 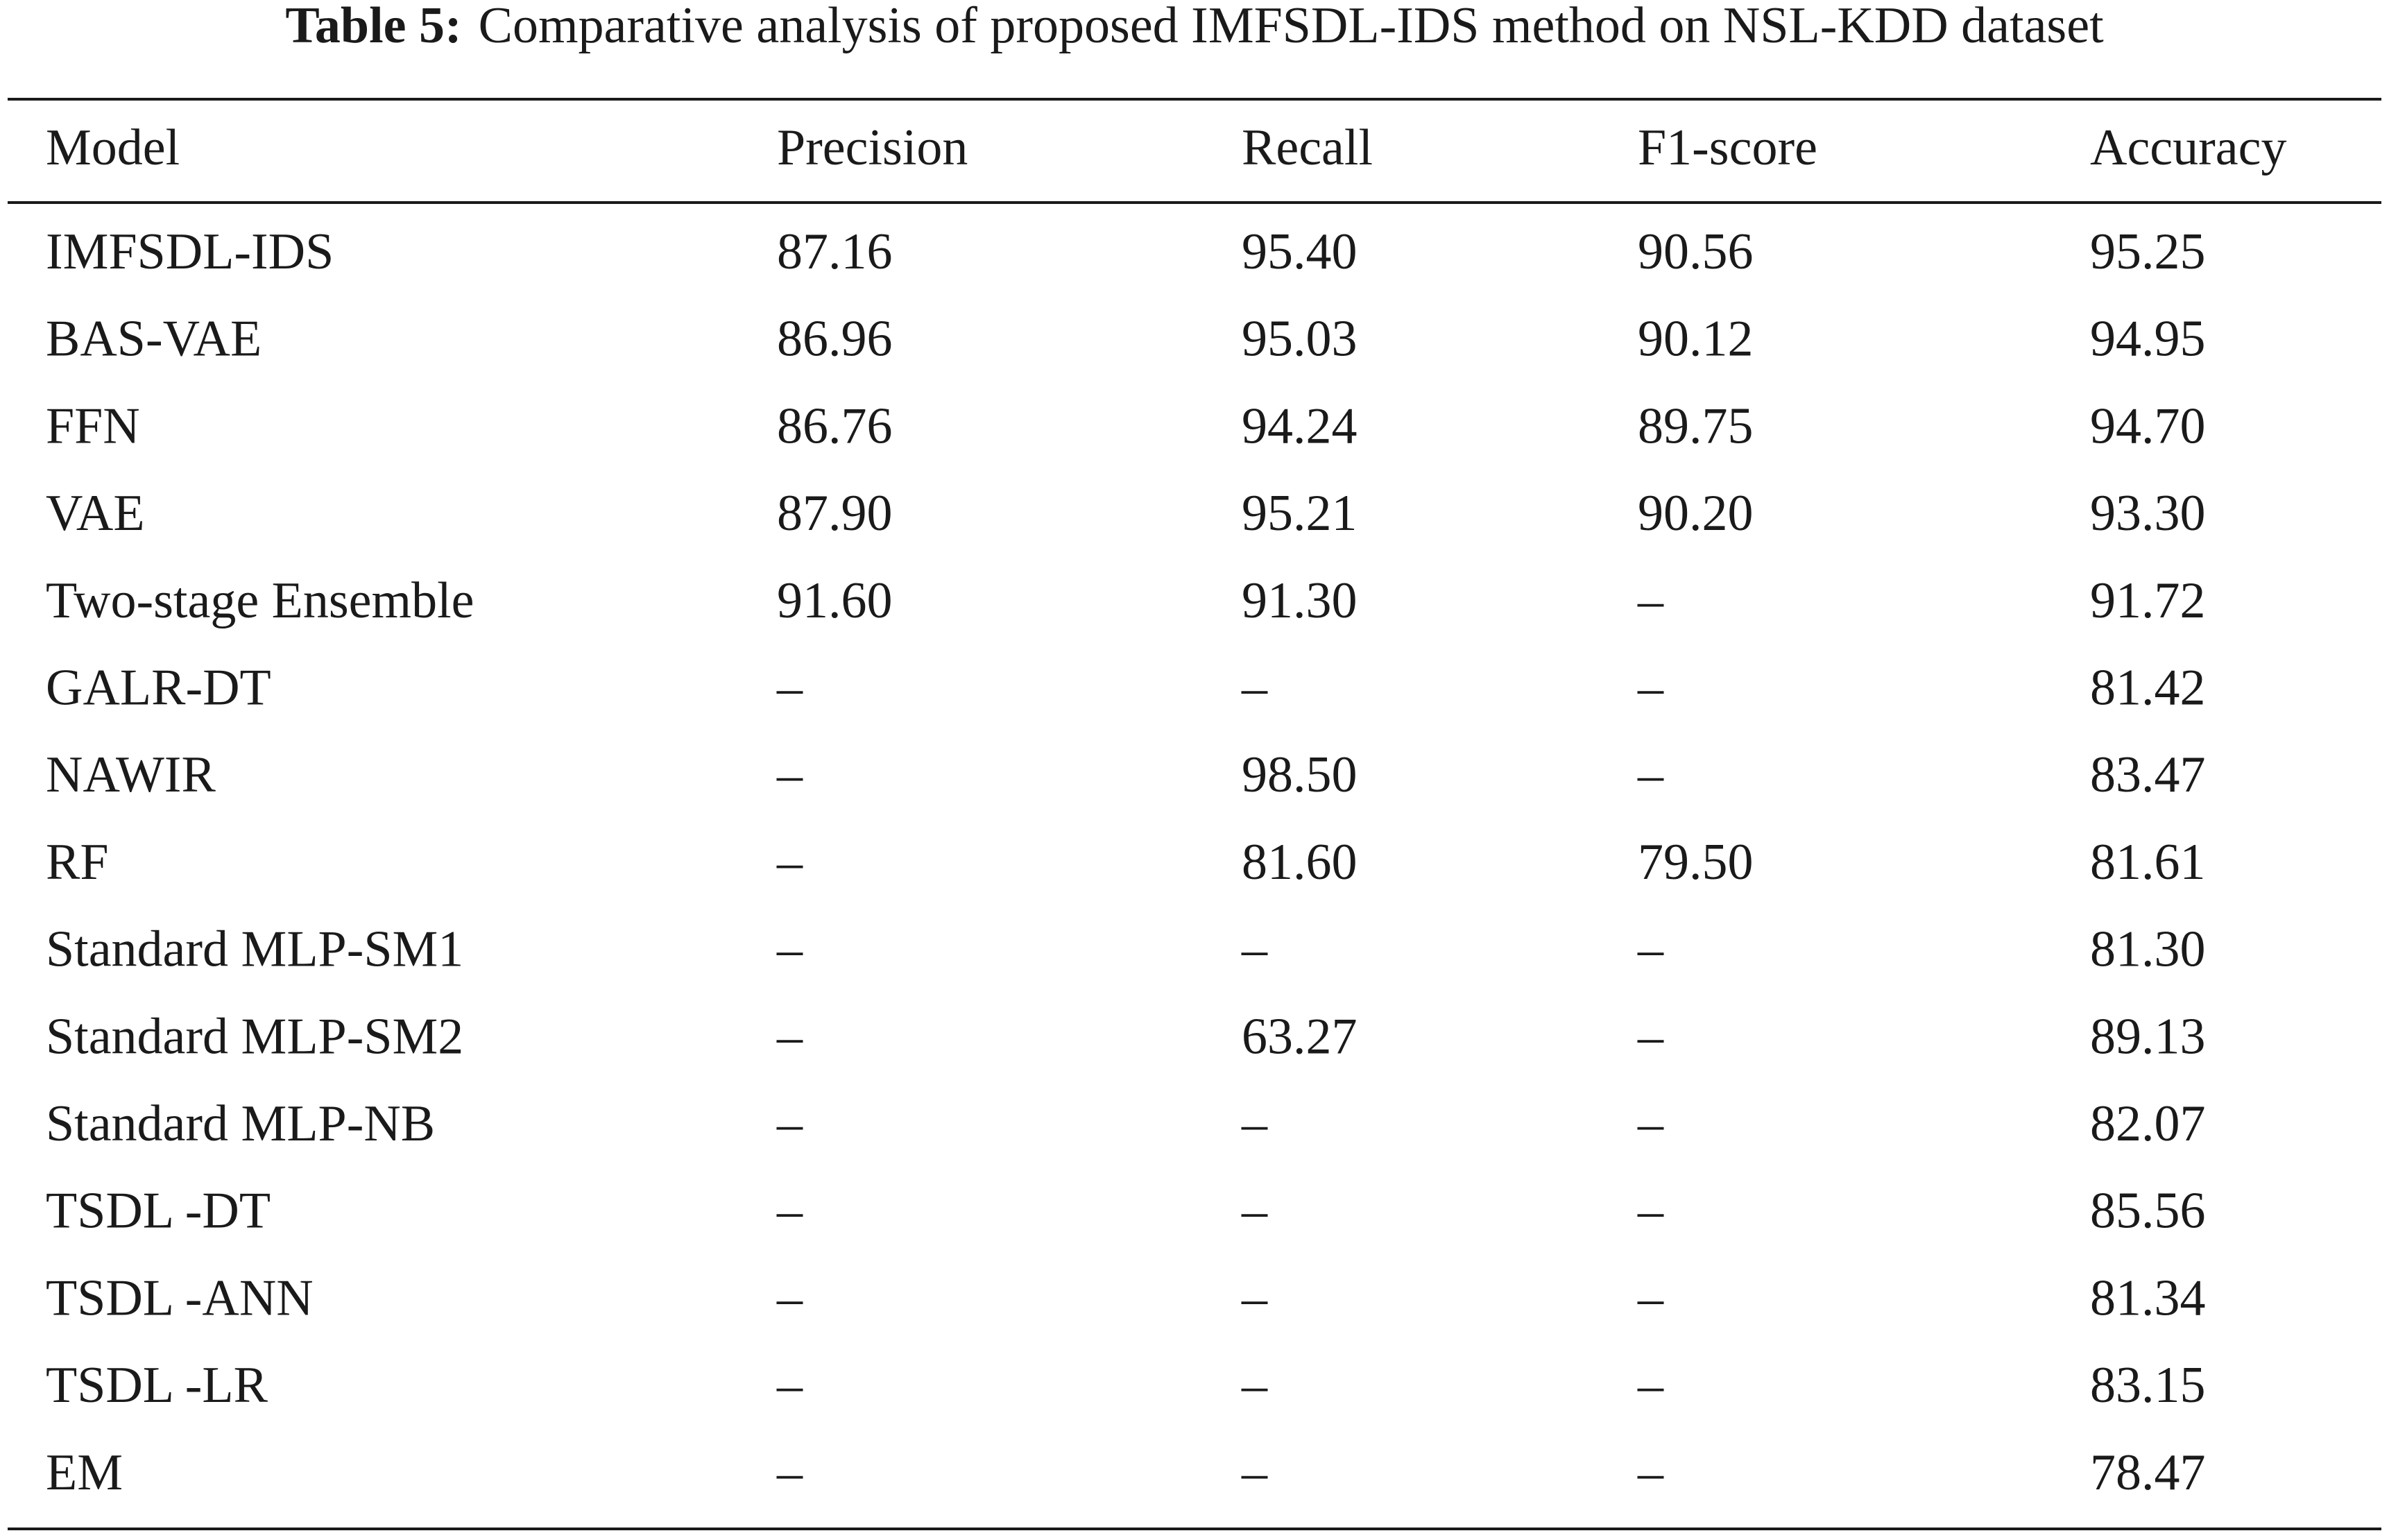 I want to click on cell: 81.61, so click(x=2148, y=862).